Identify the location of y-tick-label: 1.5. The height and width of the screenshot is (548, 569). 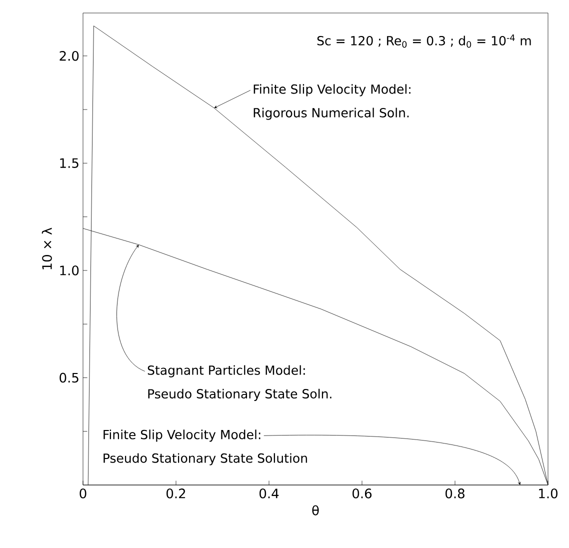
(69, 163).